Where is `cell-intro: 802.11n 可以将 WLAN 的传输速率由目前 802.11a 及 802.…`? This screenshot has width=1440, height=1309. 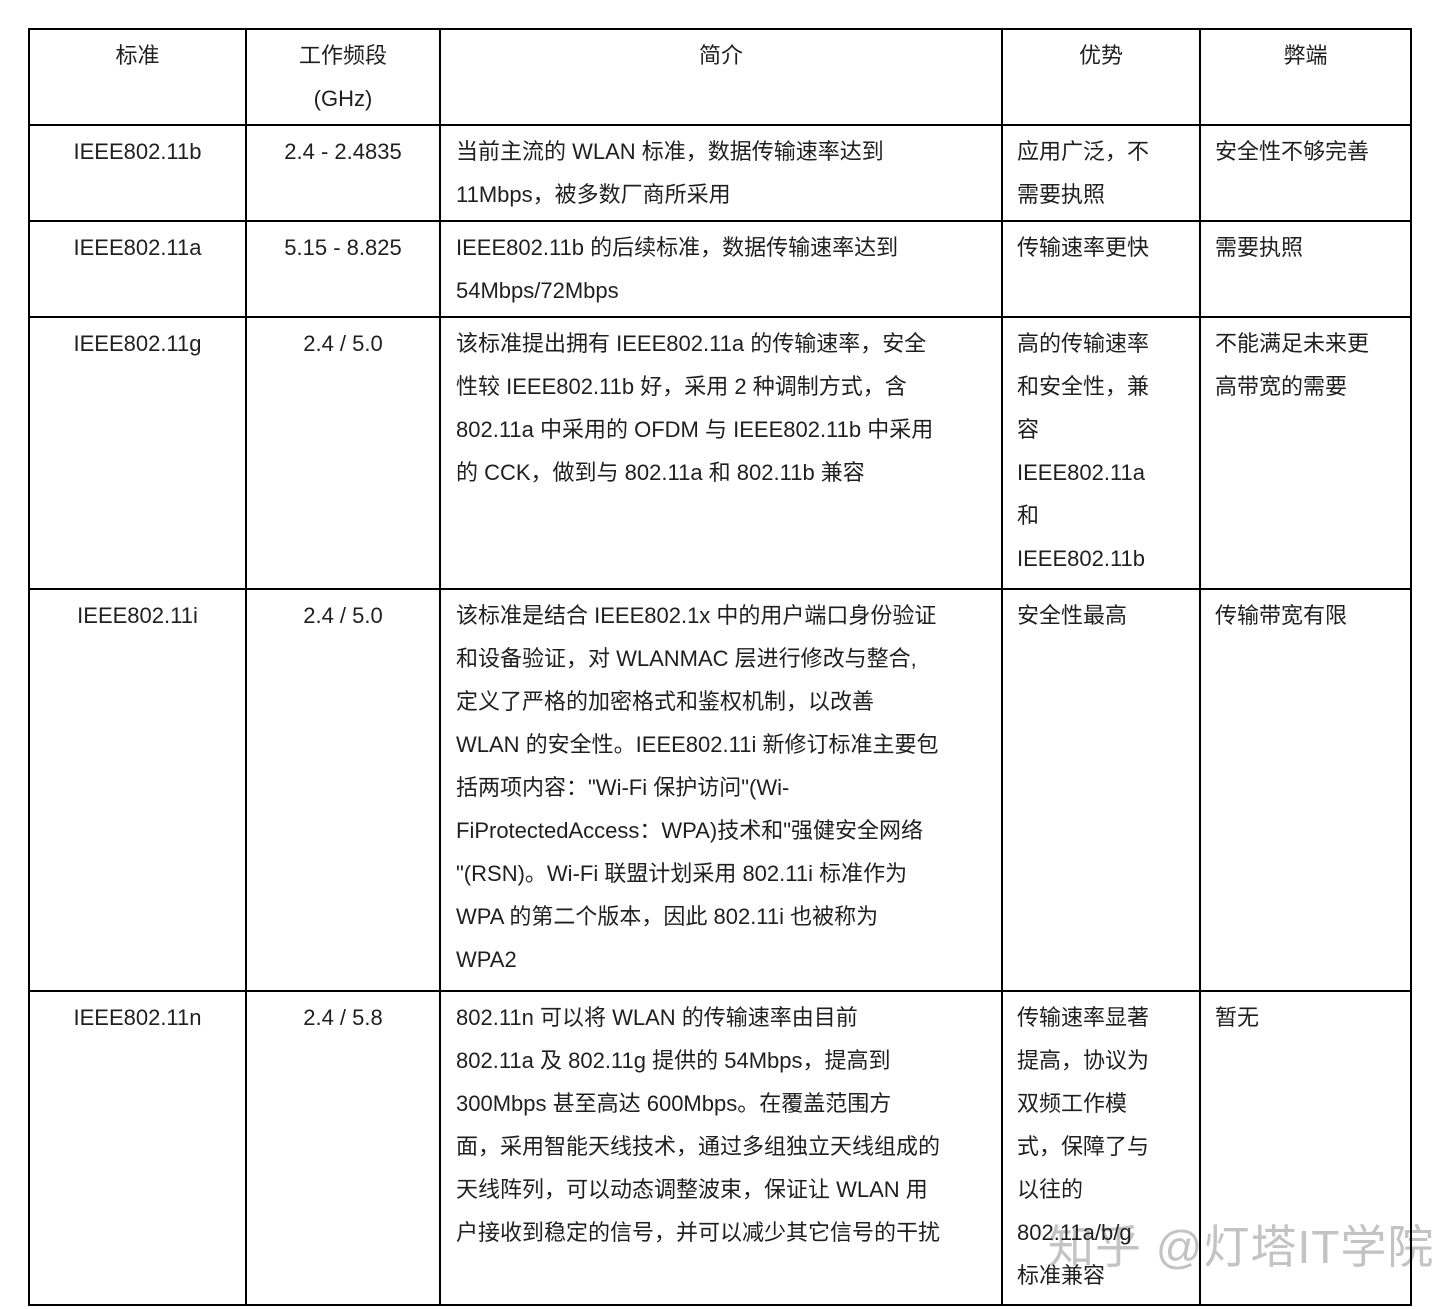
cell-intro: 802.11n 可以将 WLAN 的传输速率由目前 802.11a 及 802.… is located at coordinates (721, 1148).